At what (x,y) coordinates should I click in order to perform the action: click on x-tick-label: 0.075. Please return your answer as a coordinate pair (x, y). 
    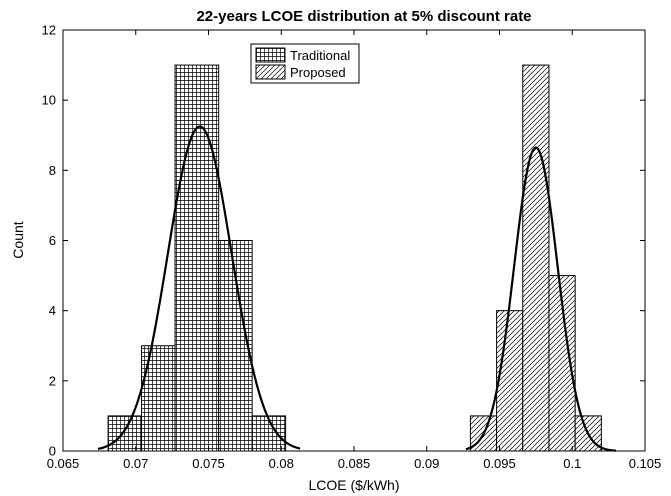
    Looking at the image, I should click on (208, 463).